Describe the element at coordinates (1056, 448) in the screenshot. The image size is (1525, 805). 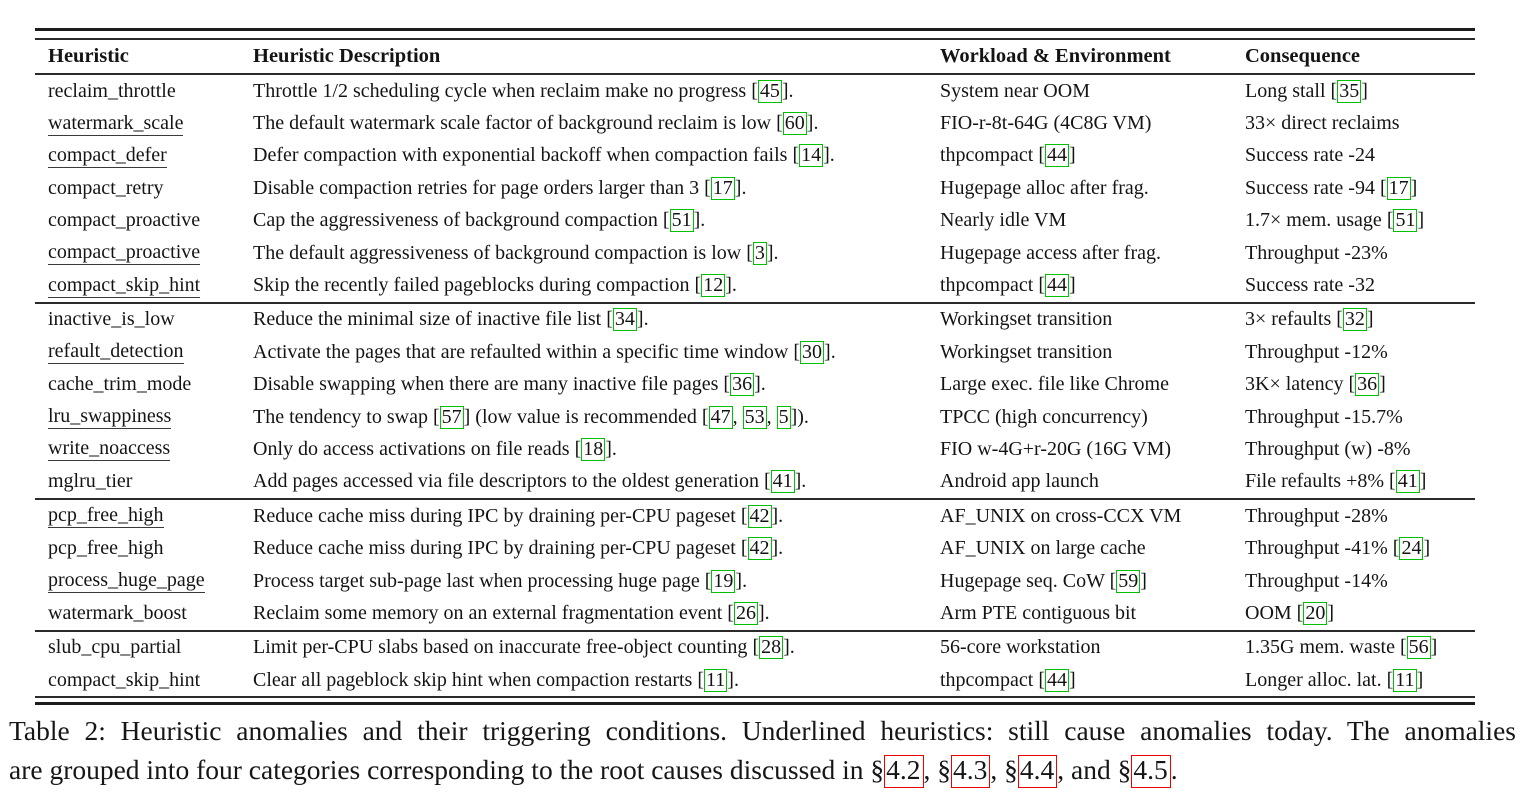
I see `workload-cell: FIO w-4G+r-20G (16G VM)` at that location.